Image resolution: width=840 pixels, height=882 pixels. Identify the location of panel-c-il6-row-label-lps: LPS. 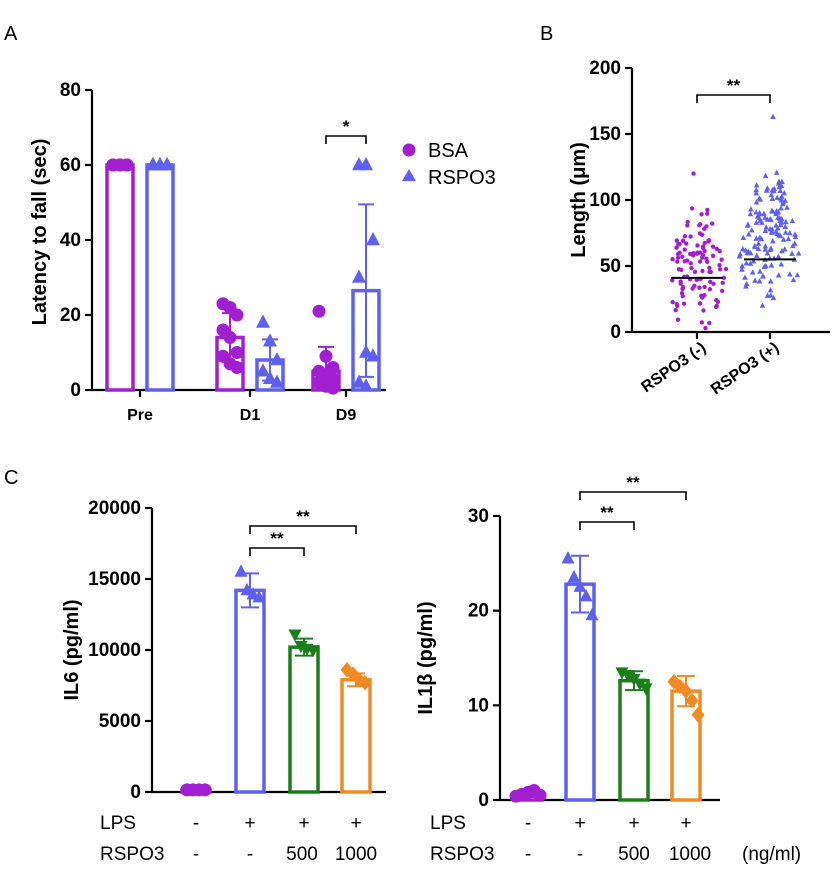
(118, 823).